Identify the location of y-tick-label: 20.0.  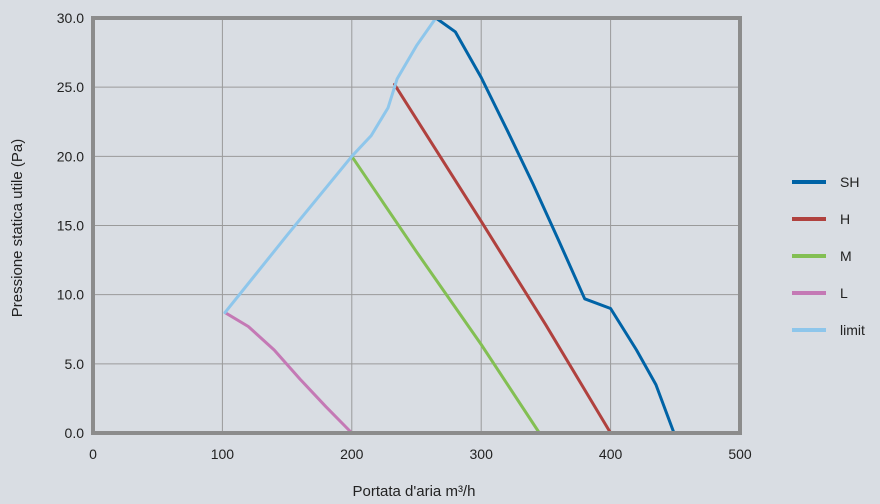
(70, 156).